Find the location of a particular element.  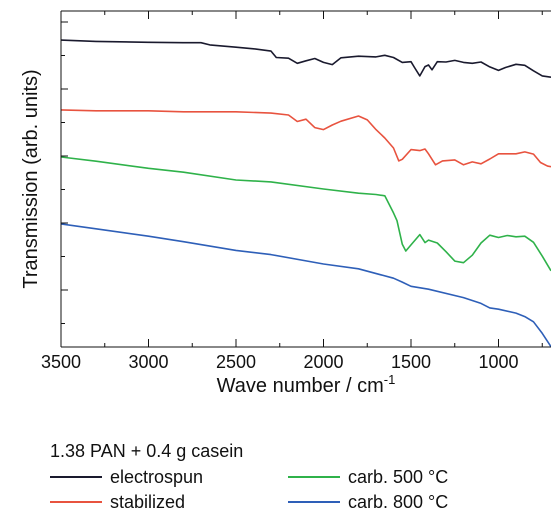

legend-label-stabilized: stabilized is located at coordinates (148, 502).